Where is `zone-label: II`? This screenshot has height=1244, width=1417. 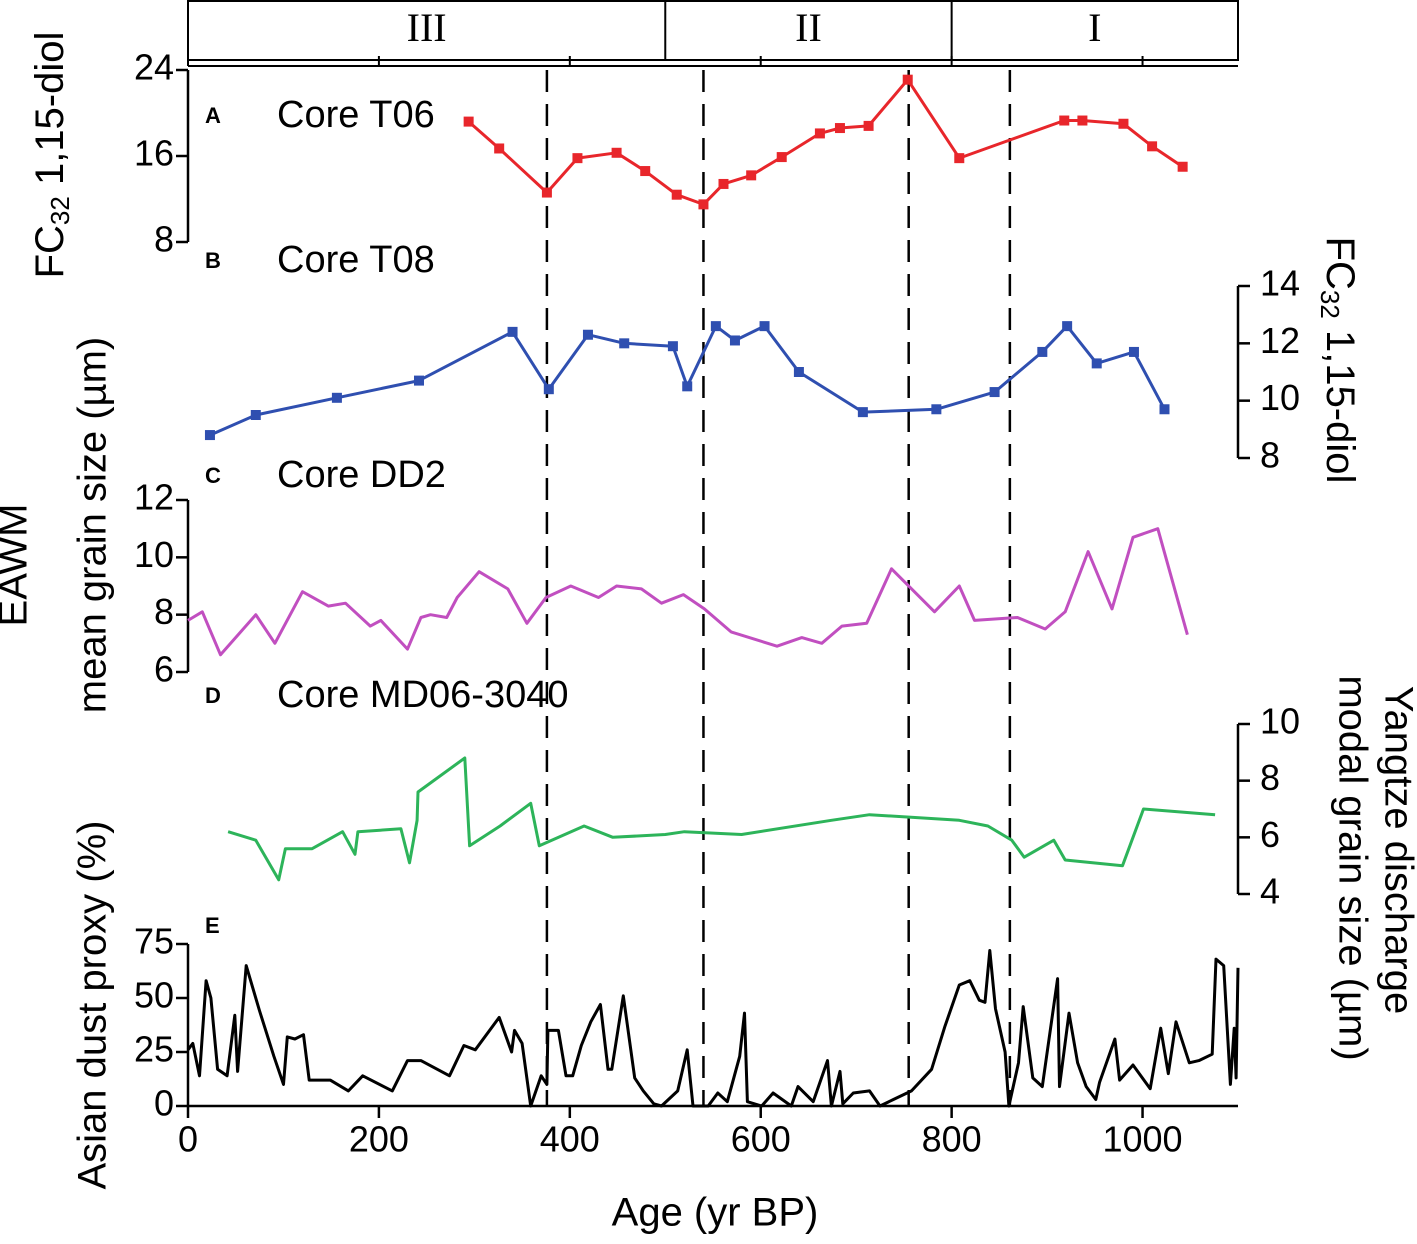 zone-label: II is located at coordinates (808, 27).